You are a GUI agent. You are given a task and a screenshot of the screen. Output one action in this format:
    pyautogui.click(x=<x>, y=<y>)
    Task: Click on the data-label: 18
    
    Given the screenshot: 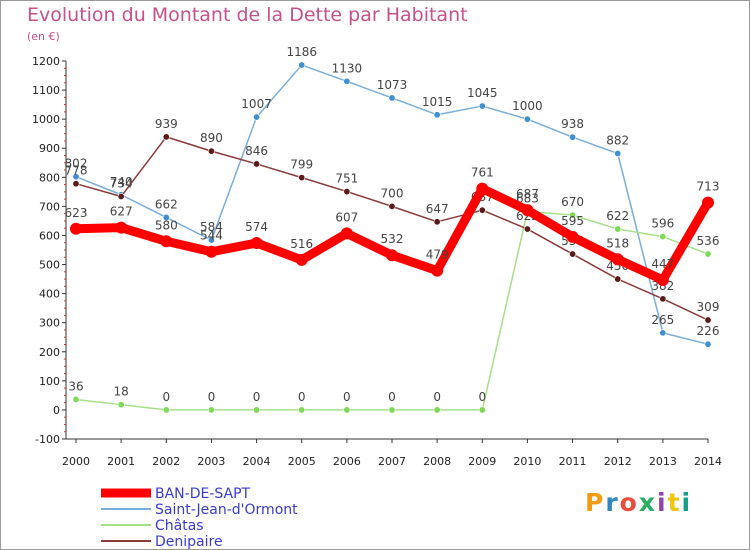 What is the action you would take?
    pyautogui.click(x=121, y=392)
    